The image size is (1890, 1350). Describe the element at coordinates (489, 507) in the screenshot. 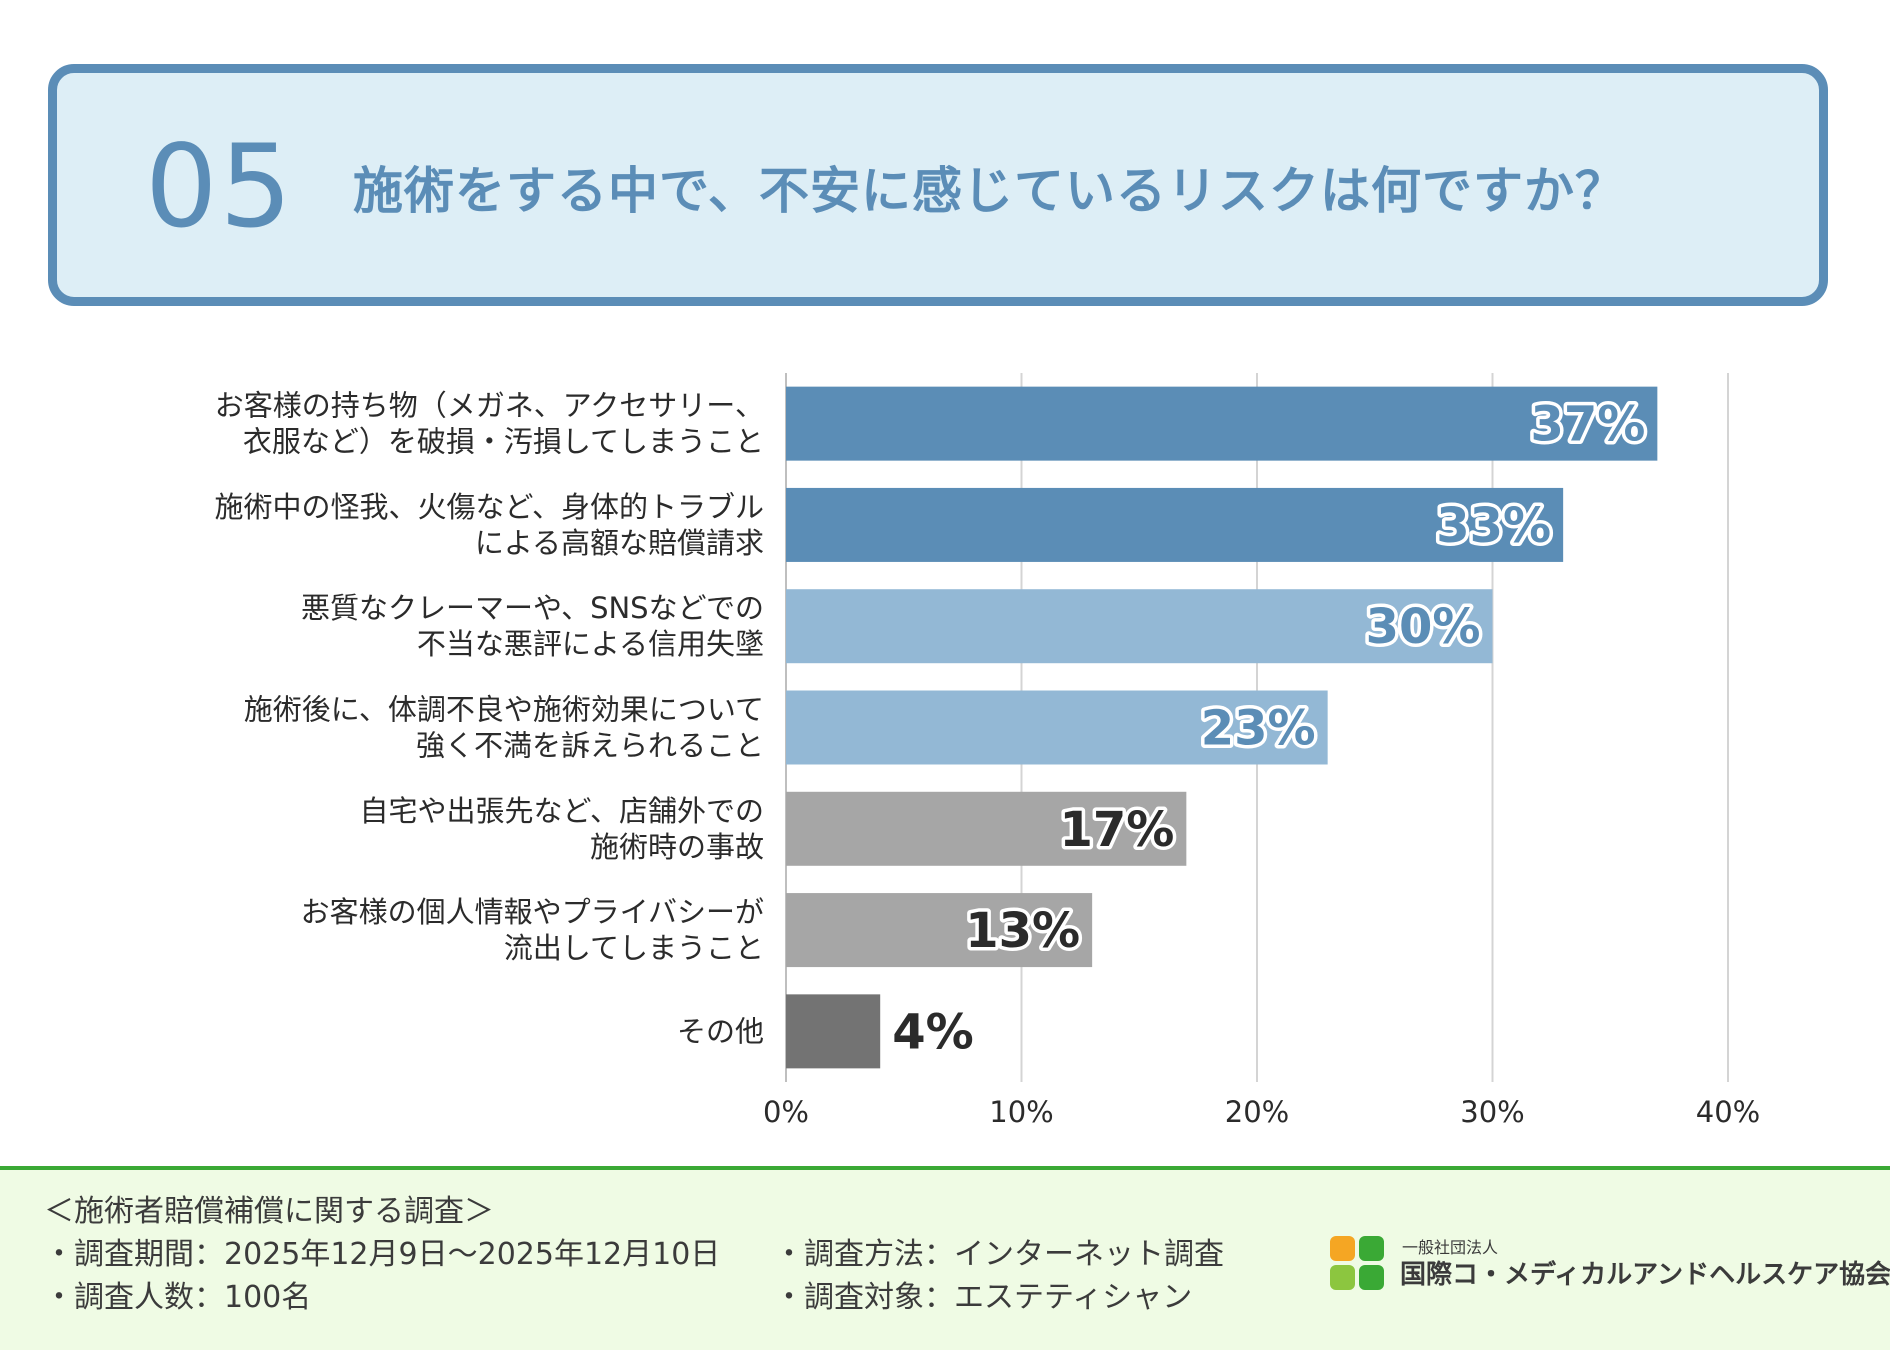

I see `category-label: 施術中の怪我、火傷など、身体的トラブル` at that location.